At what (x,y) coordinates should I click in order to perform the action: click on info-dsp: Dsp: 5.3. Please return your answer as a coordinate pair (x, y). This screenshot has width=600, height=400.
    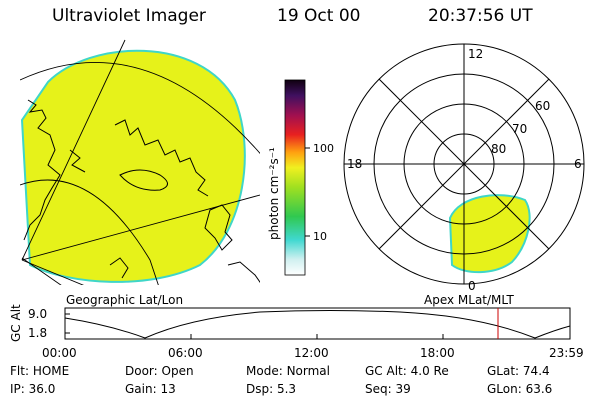
    Looking at the image, I should click on (271, 389).